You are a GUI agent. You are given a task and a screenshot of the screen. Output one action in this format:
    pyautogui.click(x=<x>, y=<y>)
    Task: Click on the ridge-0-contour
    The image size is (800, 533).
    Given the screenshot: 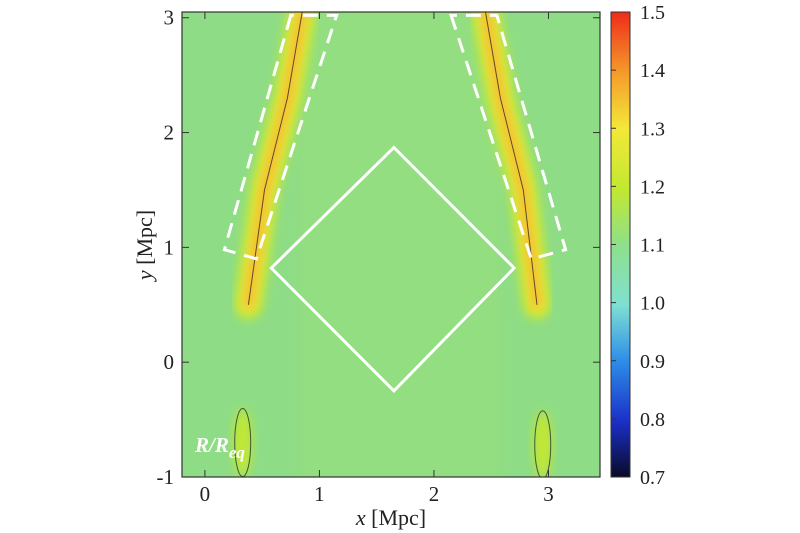 What is the action you would take?
    pyautogui.click(x=275, y=158)
    